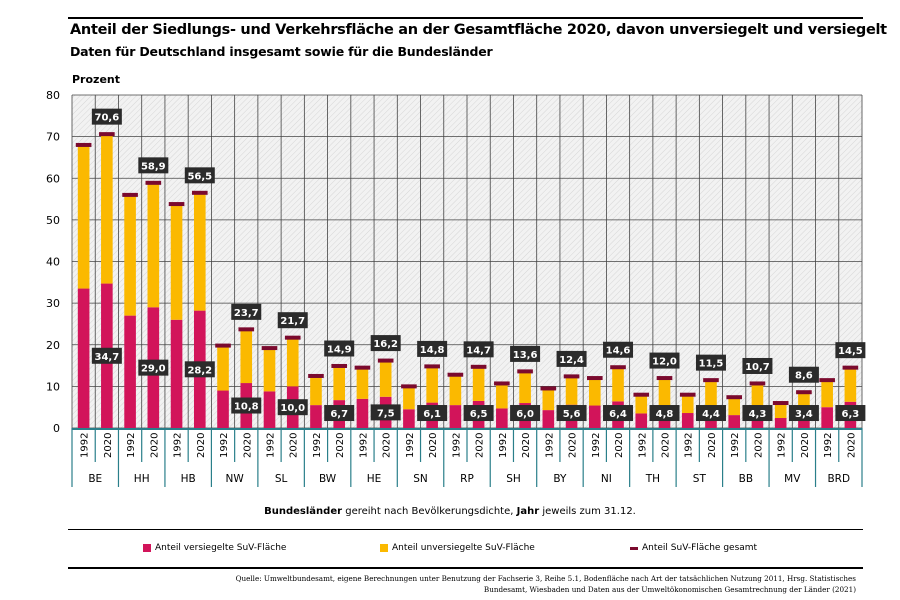  What do you see at coordinates (221, 548) in the screenshot?
I see `legend-label: Anteil versiegelte SuV-Fläche` at bounding box center [221, 548].